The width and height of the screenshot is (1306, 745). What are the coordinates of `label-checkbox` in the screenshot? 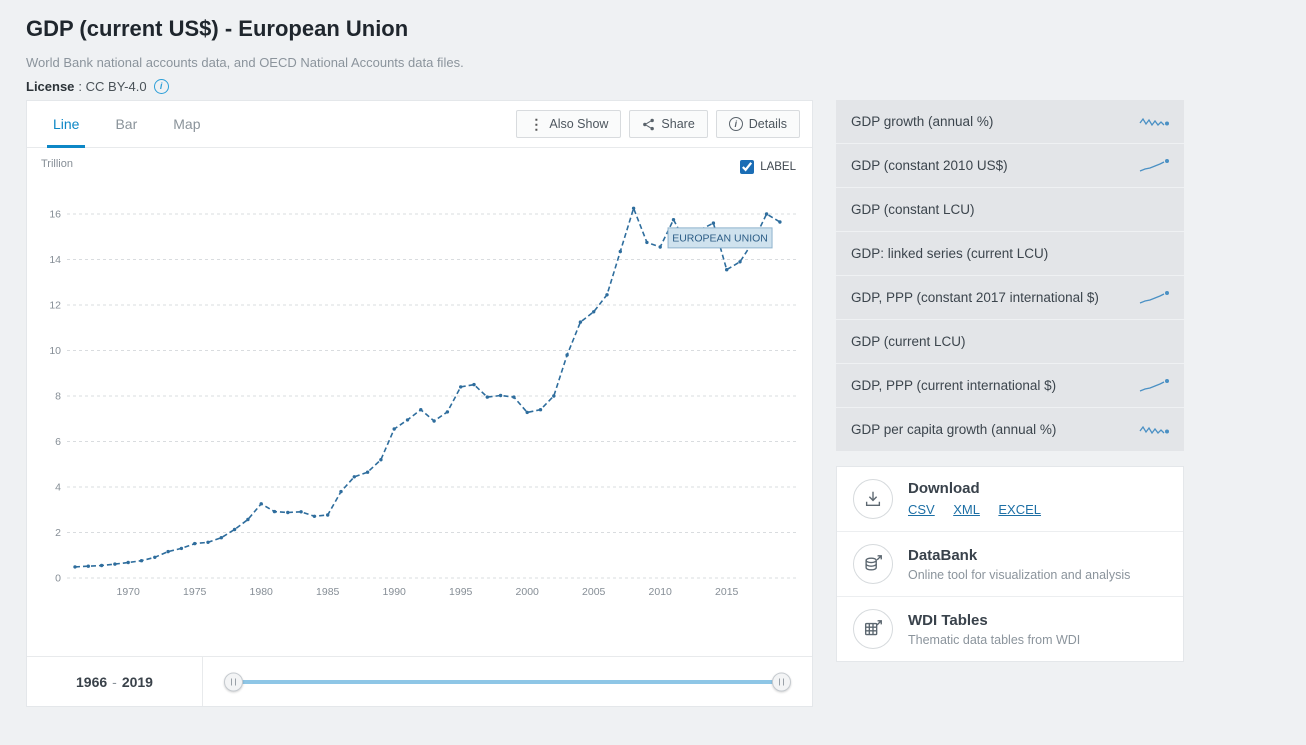 It's located at (747, 167).